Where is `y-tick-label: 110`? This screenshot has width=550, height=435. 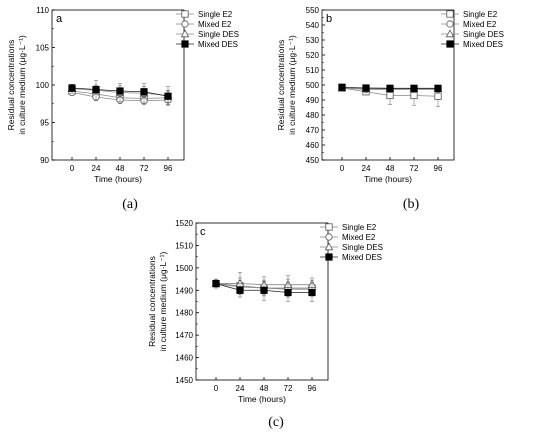
y-tick-label: 110 is located at coordinates (42, 10).